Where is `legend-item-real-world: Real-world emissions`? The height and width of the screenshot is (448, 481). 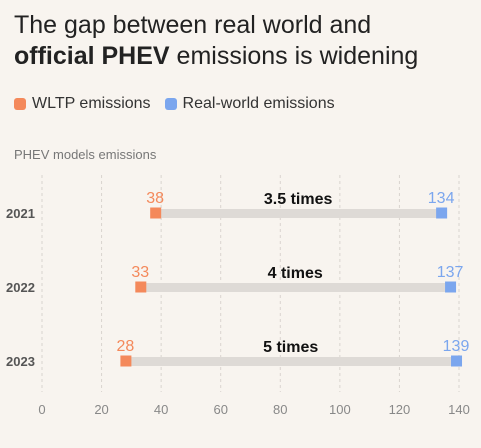
legend-item-real-world: Real-world emissions is located at coordinates (249, 104).